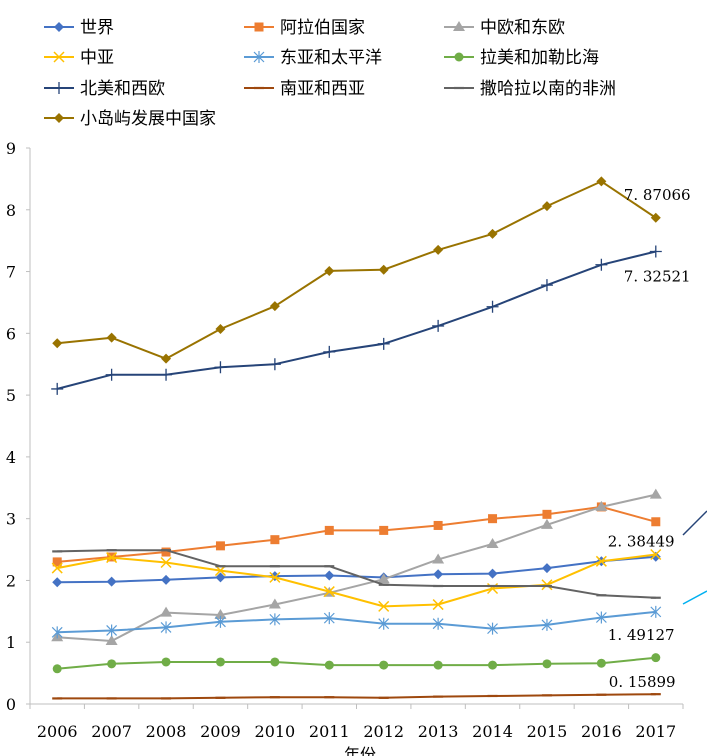 The height and width of the screenshot is (756, 707). I want to click on x-tick-label: 2011, so click(329, 731).